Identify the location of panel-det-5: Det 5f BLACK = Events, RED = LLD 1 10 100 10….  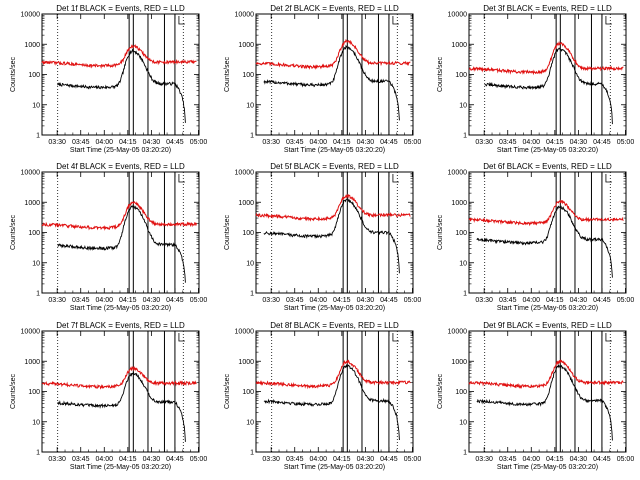
(322, 237).